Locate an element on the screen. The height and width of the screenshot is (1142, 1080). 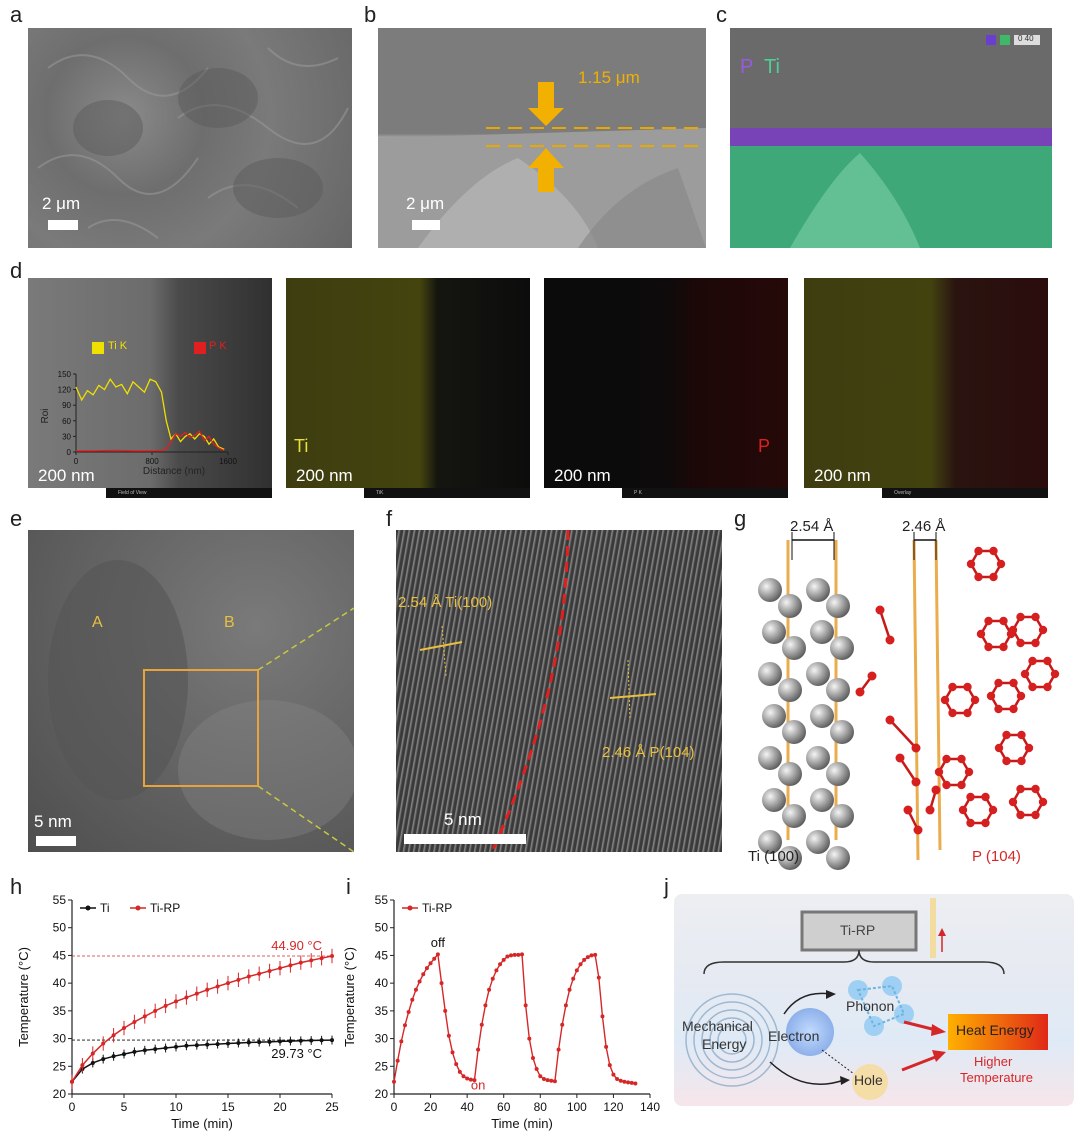
eds-overlay-art is located at coordinates (891, 141).